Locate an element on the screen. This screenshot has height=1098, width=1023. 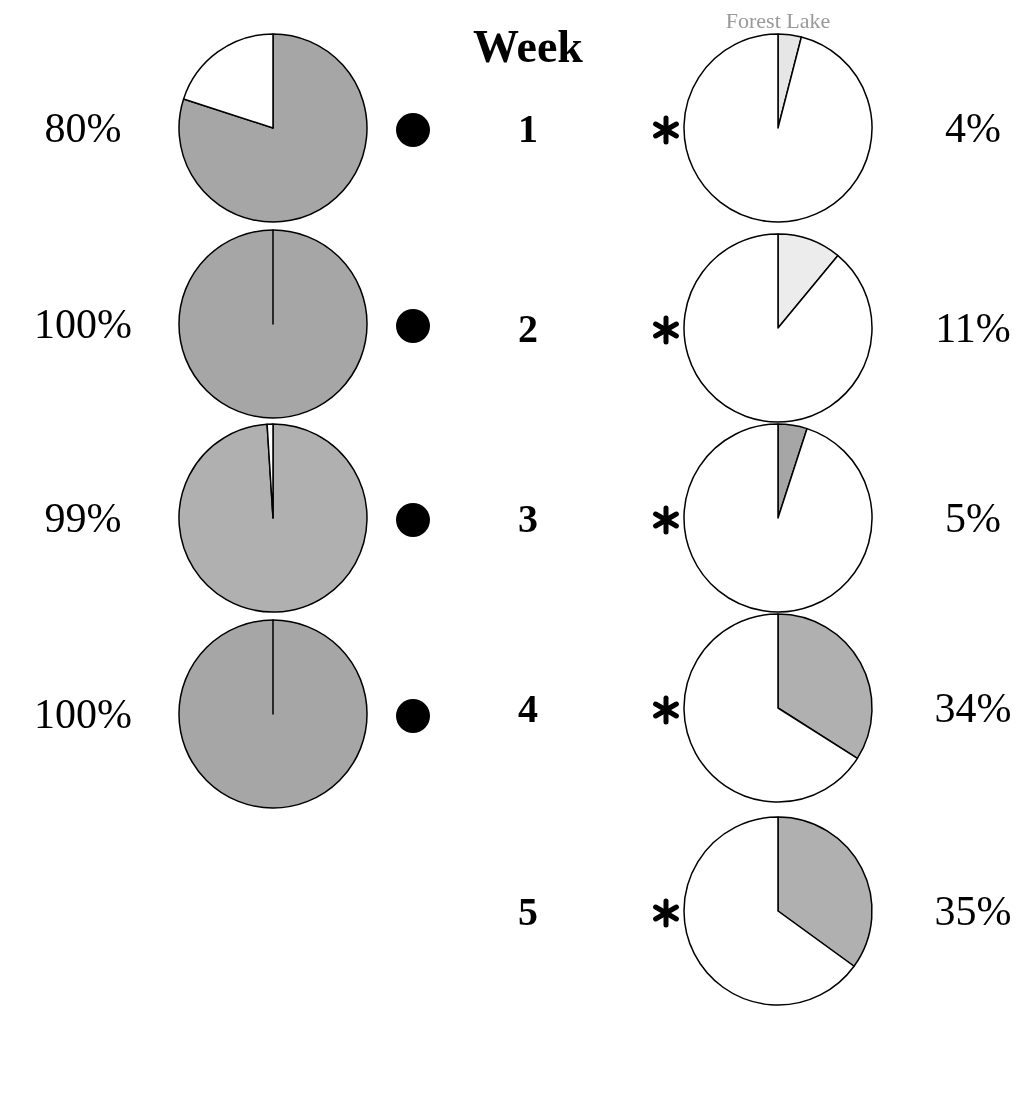
text: 5% is located at coordinates (973, 518).